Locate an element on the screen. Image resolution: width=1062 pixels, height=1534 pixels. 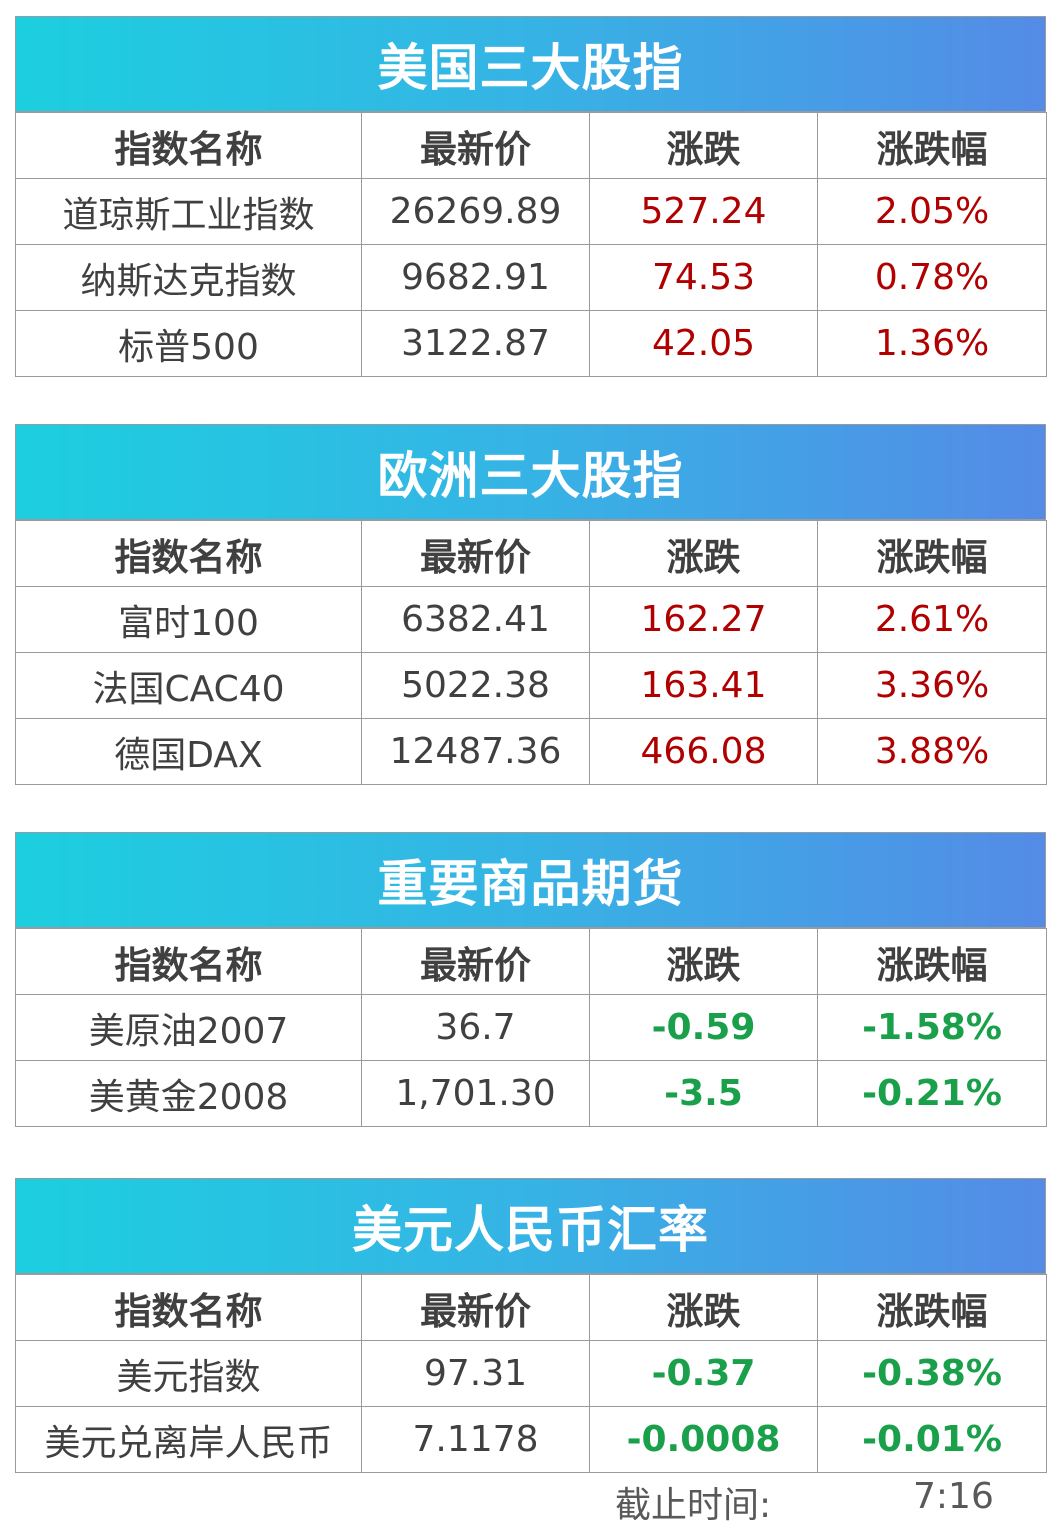
cell-name: 道琼斯工业指数 is located at coordinates (188, 211).